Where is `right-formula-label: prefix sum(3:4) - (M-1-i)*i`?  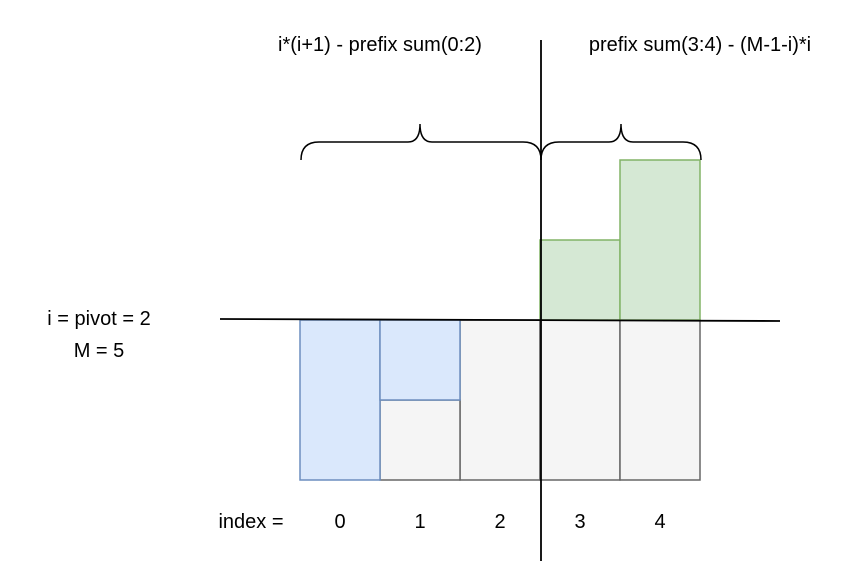 right-formula-label: prefix sum(3:4) - (M-1-i)*i is located at coordinates (700, 45).